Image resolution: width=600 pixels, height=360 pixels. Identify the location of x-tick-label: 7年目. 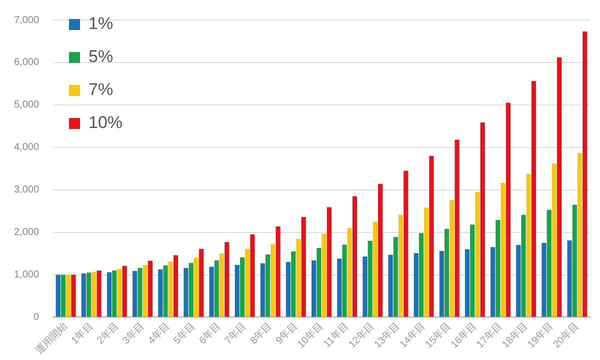
(235, 333).